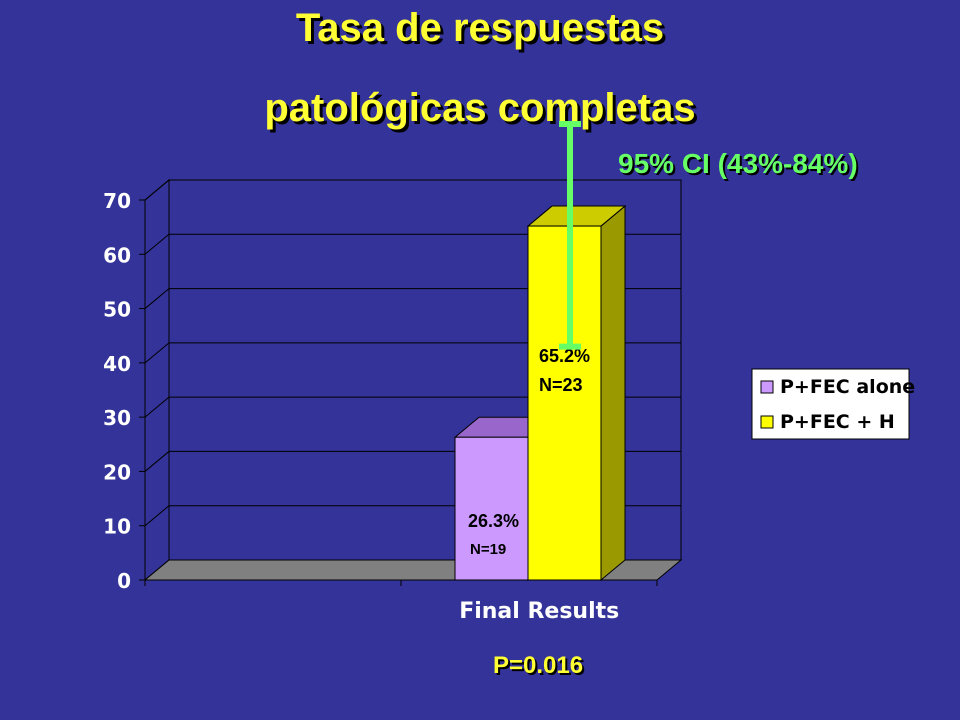  I want to click on legend-box, so click(830, 404).